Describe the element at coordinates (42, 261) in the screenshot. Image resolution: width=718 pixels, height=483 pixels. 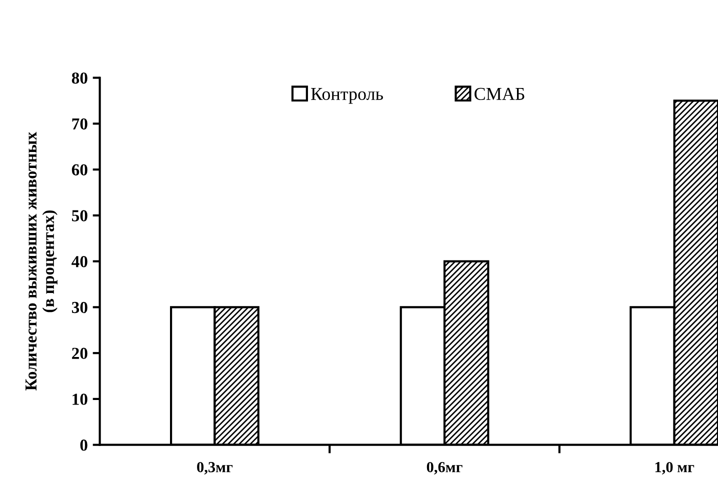
I see `y-axis-title: Количество выживших животных (в процентах)` at that location.